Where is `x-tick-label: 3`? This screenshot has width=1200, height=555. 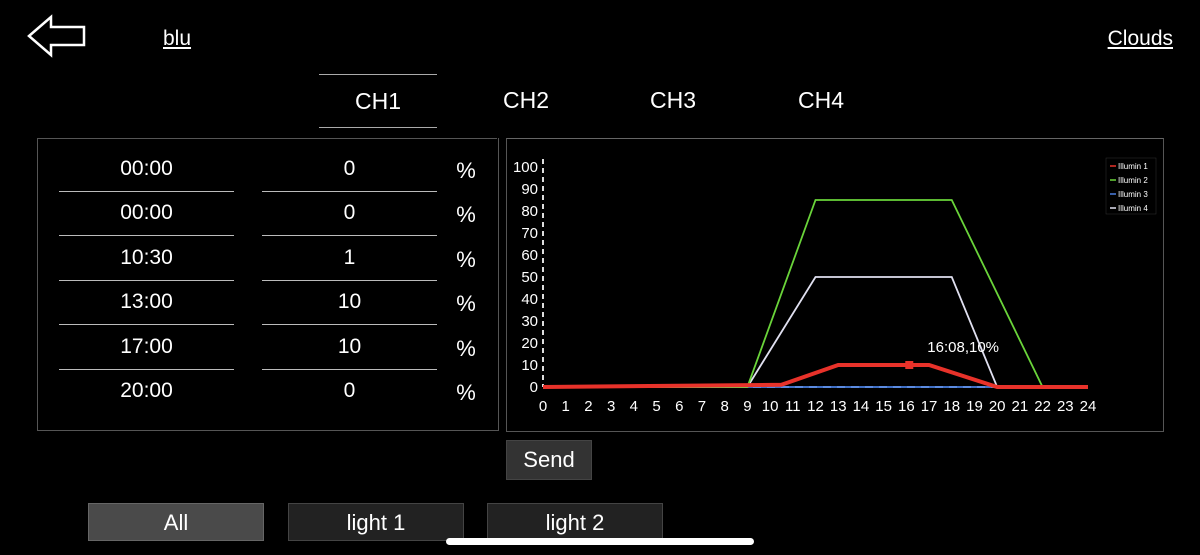 x-tick-label: 3 is located at coordinates (611, 406).